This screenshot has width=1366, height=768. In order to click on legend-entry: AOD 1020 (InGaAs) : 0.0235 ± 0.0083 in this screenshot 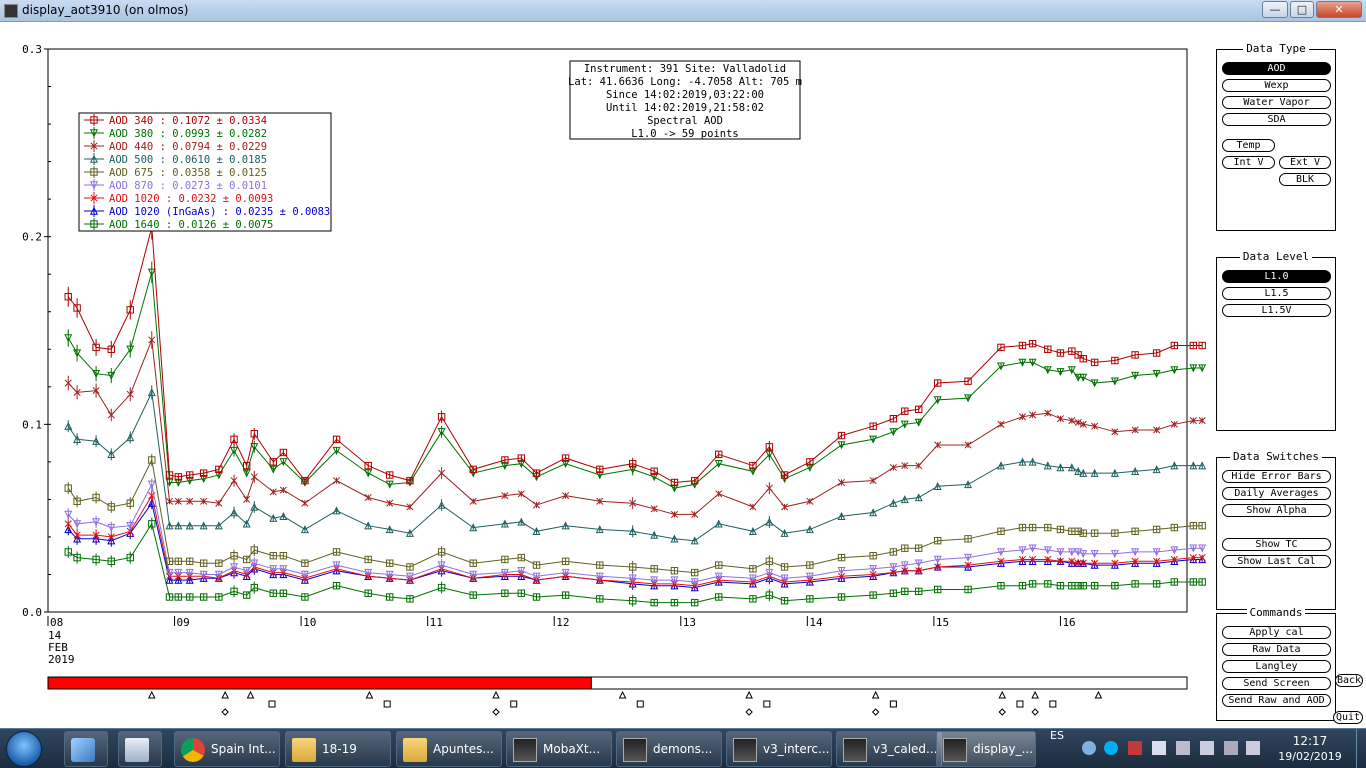, I will do `click(219, 212)`.